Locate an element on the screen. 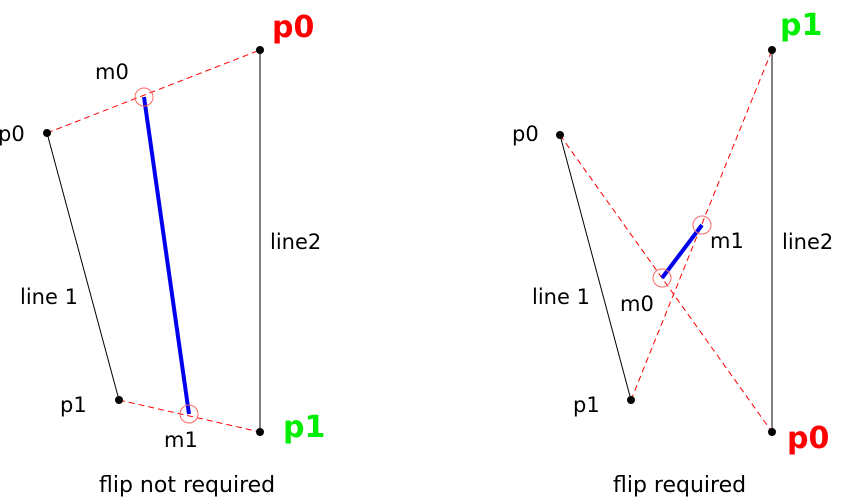 This screenshot has width=842, height=497. left-dashed-connector-bottom is located at coordinates (189, 416).